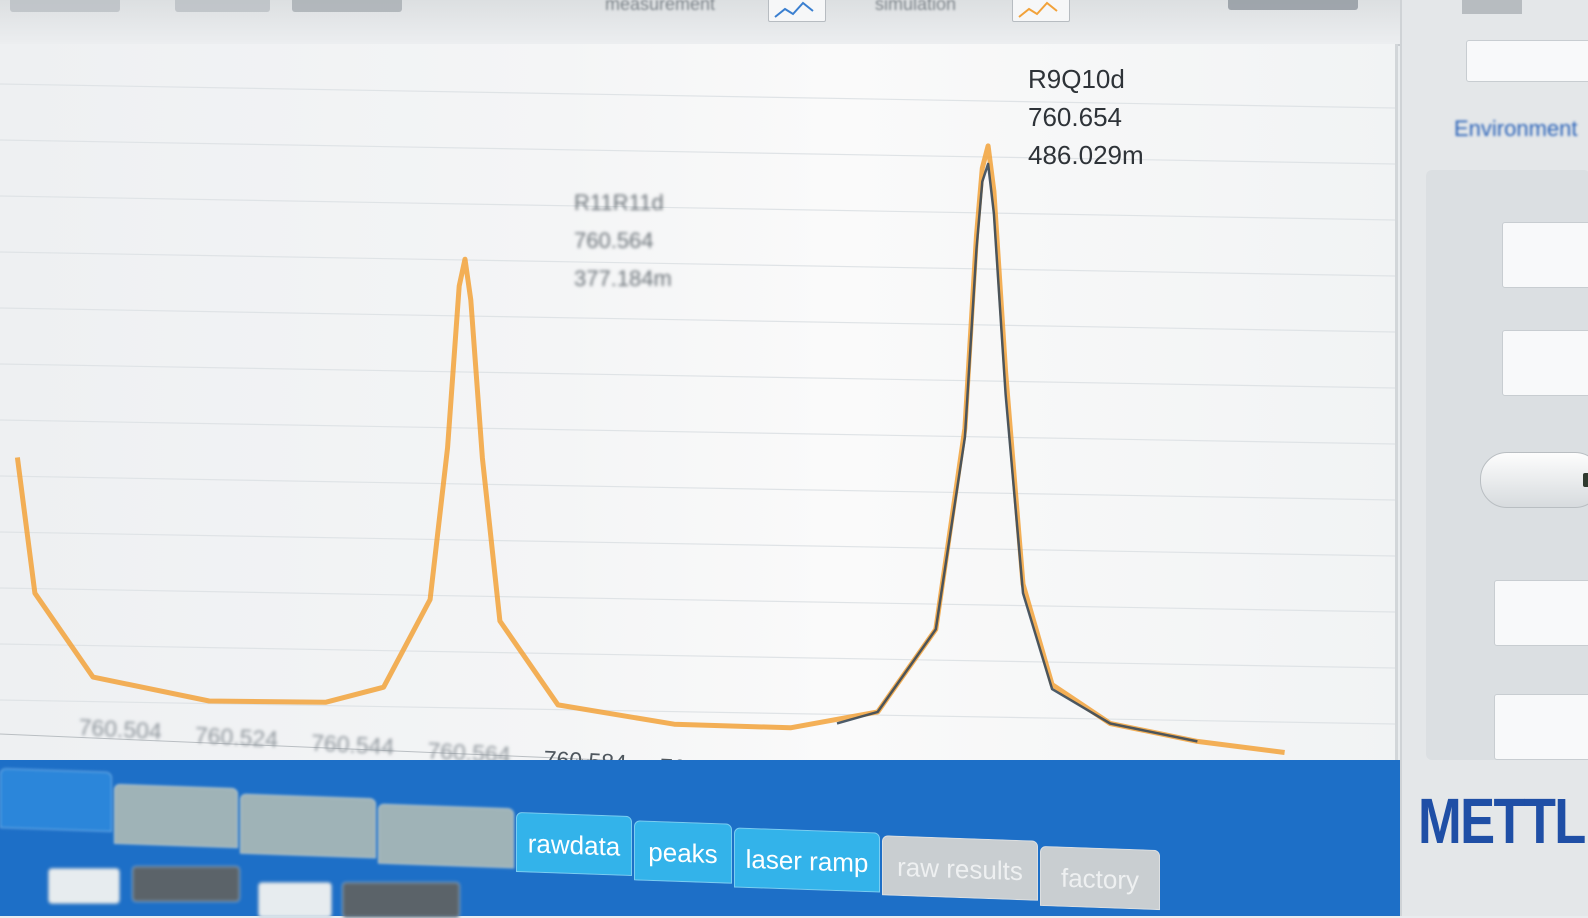 This screenshot has width=1588, height=918. What do you see at coordinates (623, 278) in the screenshot?
I see `peak-annotation-line3: 377.184m` at bounding box center [623, 278].